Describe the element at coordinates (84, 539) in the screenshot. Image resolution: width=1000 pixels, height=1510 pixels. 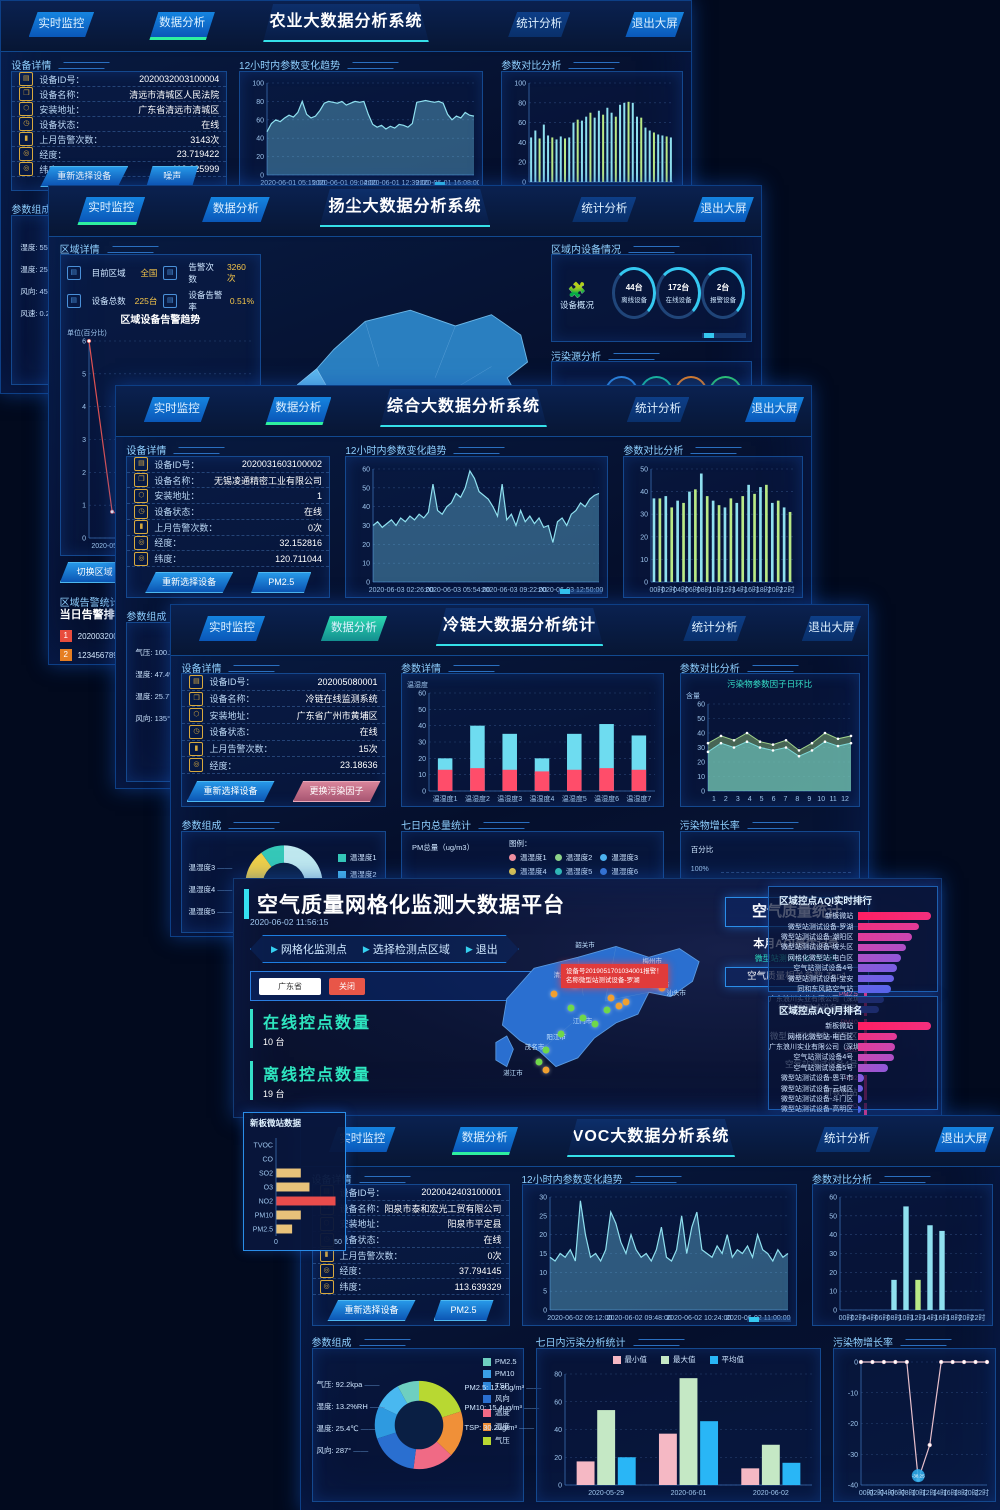
I see `svg-text: 0` at that location.